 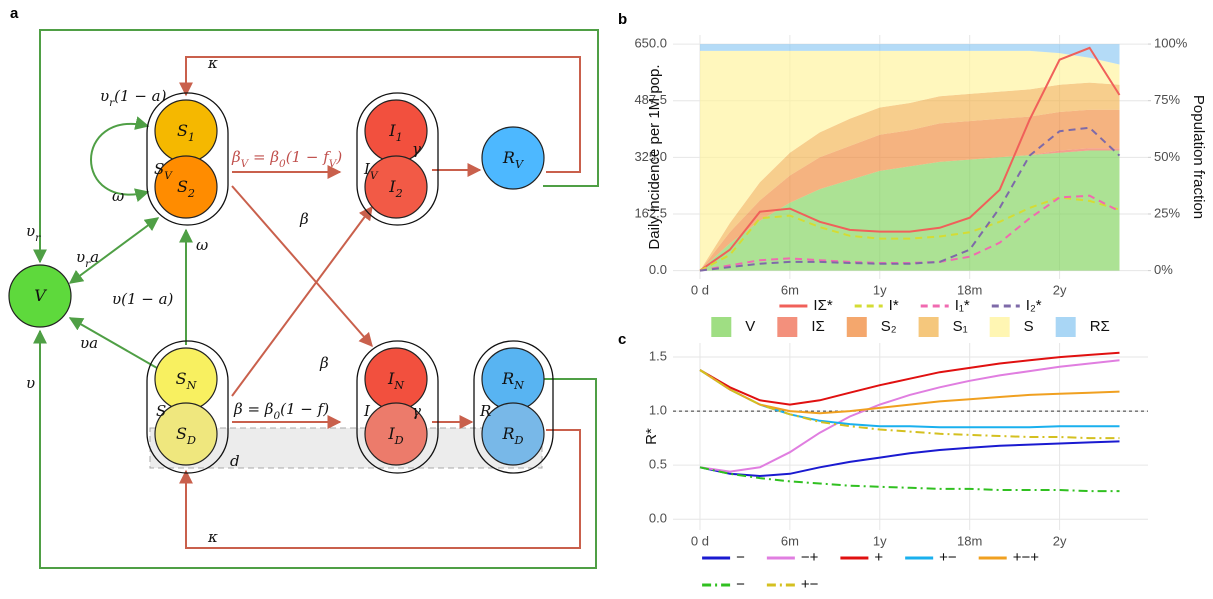 What do you see at coordinates (1100, 326) in the screenshot?
I see `legend-label: RΣ` at bounding box center [1100, 326].